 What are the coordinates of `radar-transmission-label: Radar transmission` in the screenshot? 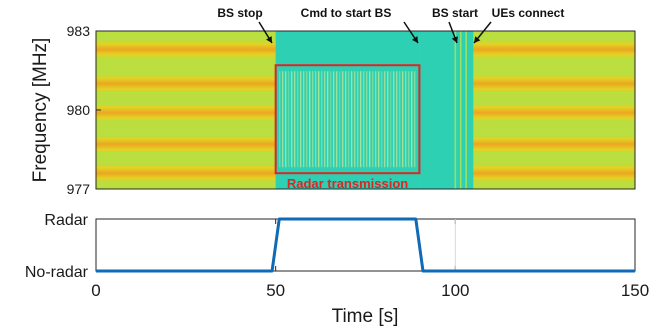 It's located at (347, 183).